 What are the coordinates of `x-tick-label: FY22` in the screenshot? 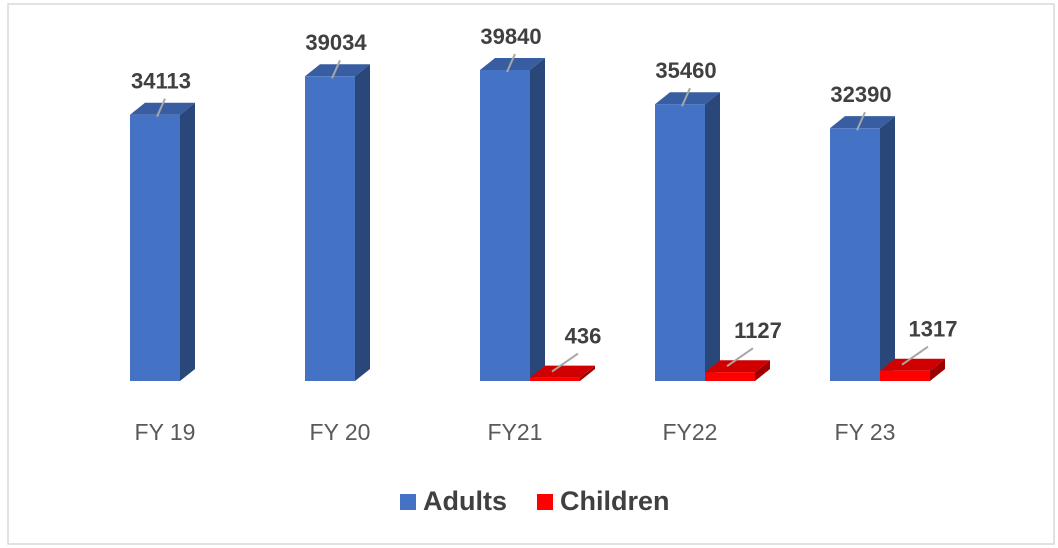 It's located at (690, 432).